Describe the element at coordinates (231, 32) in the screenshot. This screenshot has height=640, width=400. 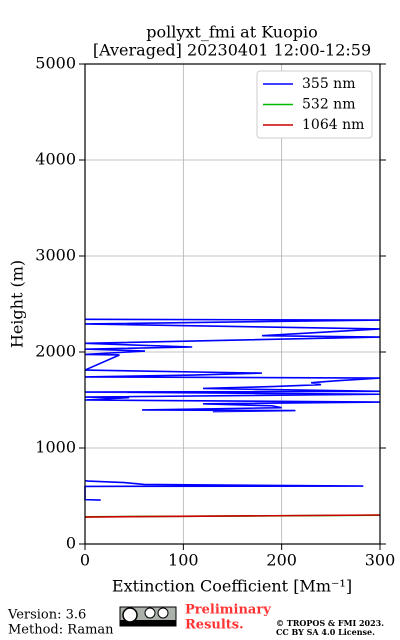
I see `chart-title: pollyxt_fmi at Kuopio` at that location.